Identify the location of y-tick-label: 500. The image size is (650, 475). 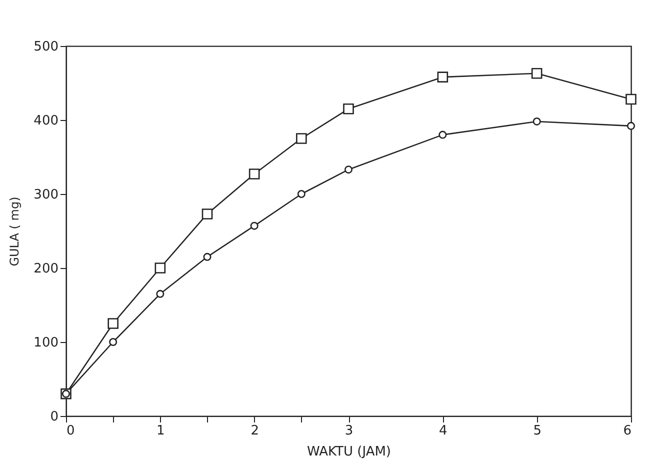
(46, 47).